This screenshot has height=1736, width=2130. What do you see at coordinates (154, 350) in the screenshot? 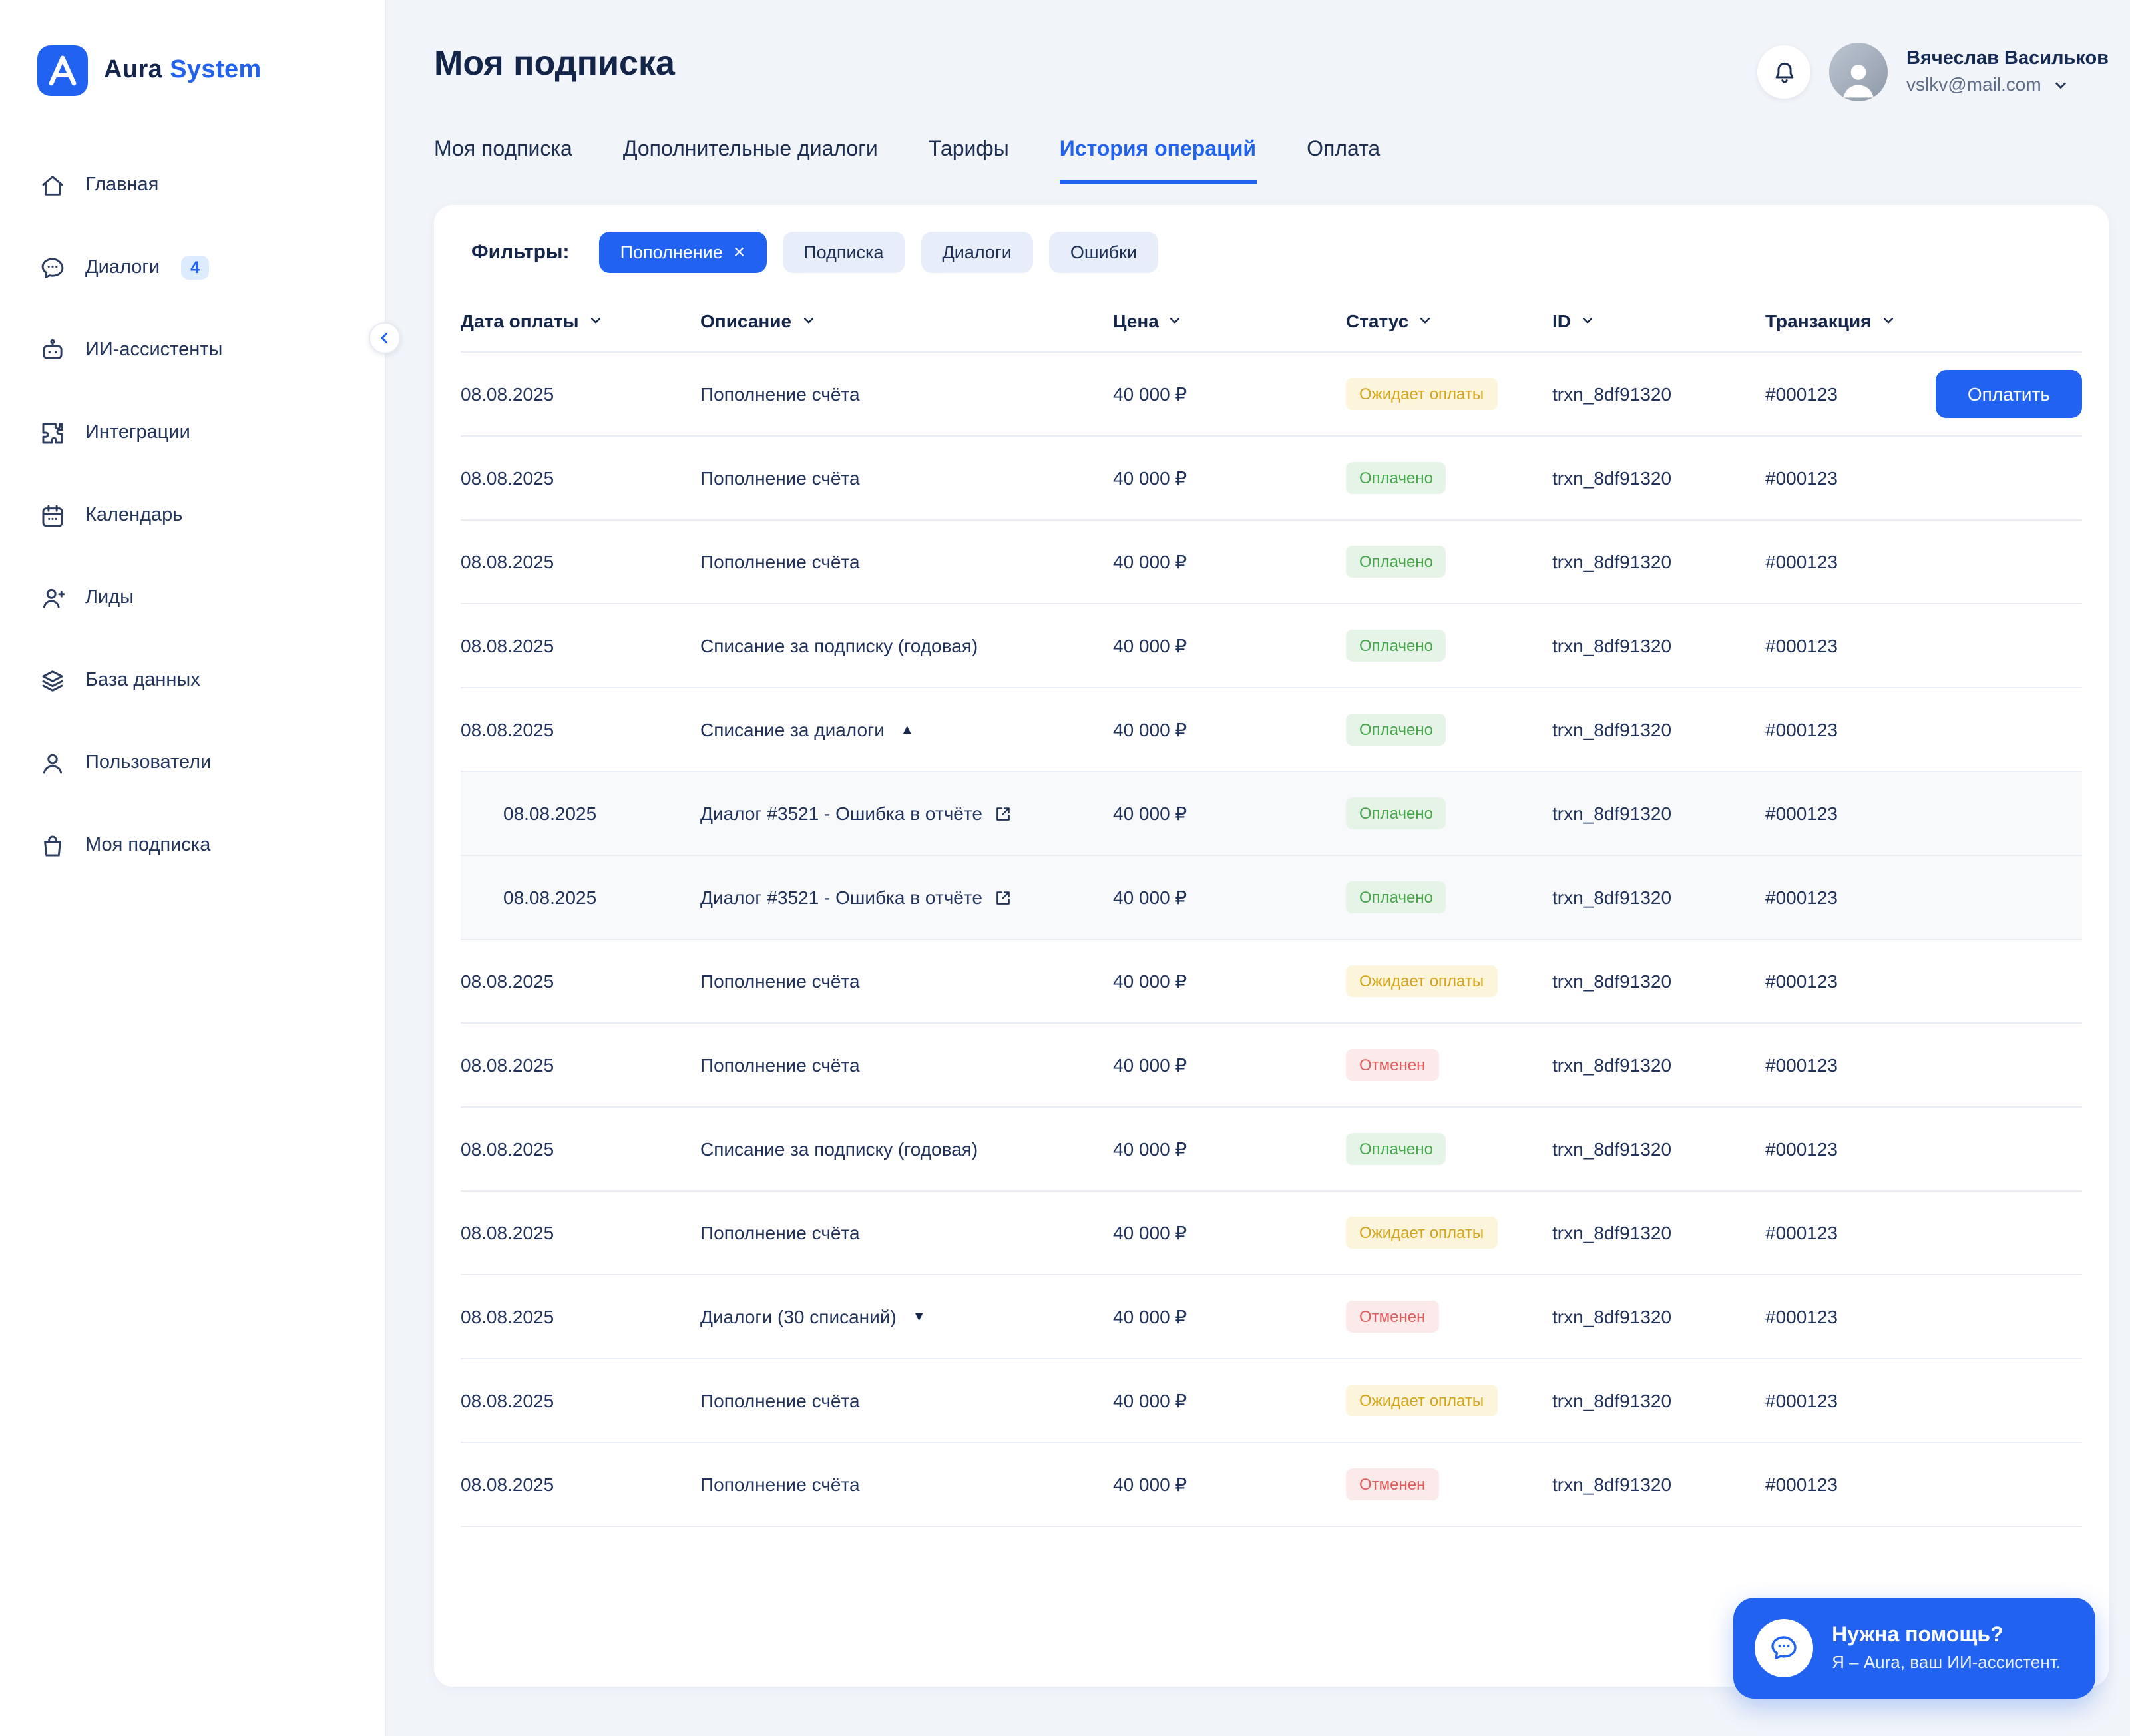
I see `sidebar-item-label: ИИ-ассистенты` at bounding box center [154, 350].